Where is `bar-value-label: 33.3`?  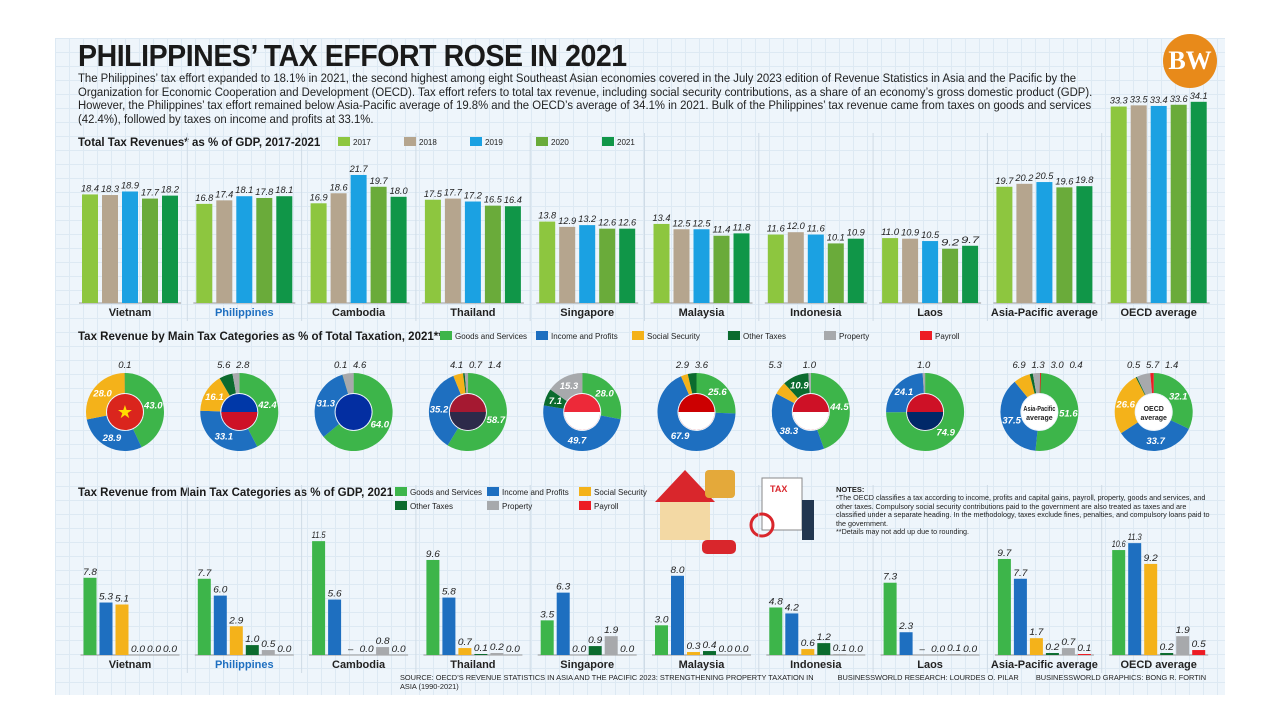
bar-value-label: 33.3 is located at coordinates (1119, 101).